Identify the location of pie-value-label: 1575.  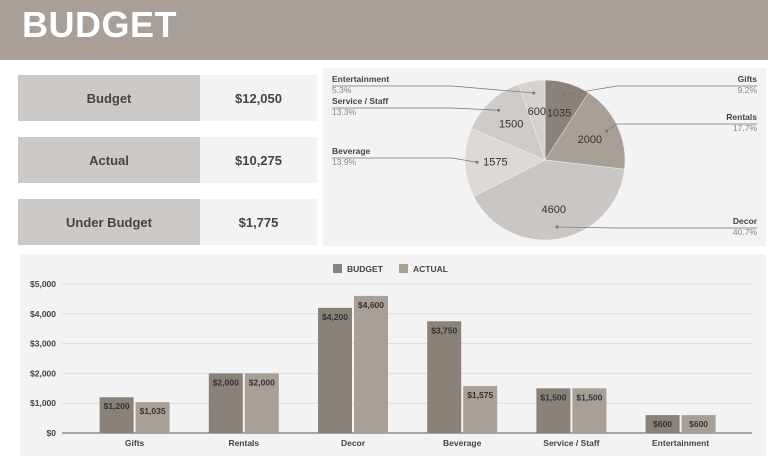
(495, 163).